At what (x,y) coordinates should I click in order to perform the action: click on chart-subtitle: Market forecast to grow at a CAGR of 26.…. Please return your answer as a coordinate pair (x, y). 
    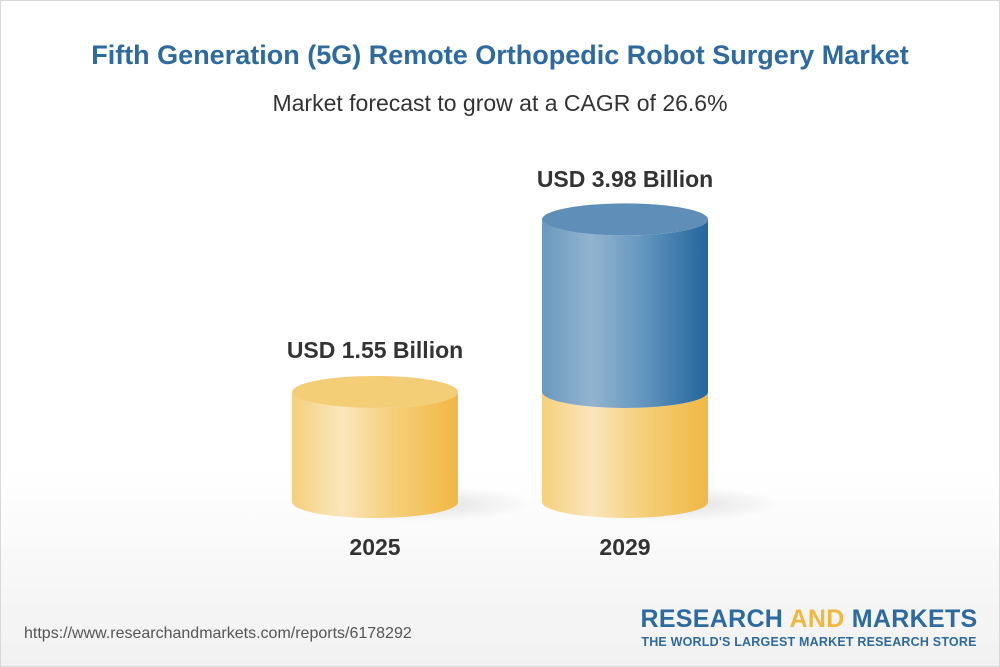
    Looking at the image, I should click on (500, 103).